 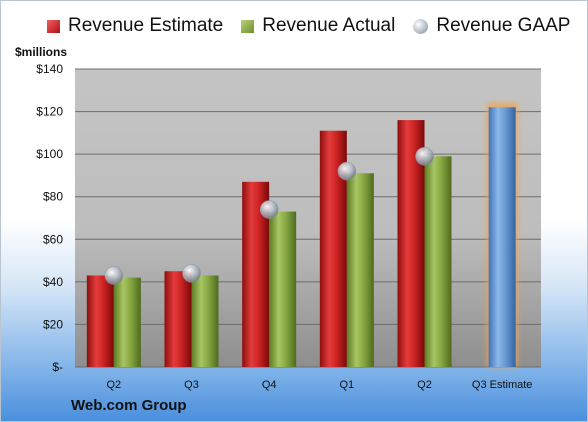 I want to click on legend-item-gaap: Revenue GAAP, so click(x=491, y=26).